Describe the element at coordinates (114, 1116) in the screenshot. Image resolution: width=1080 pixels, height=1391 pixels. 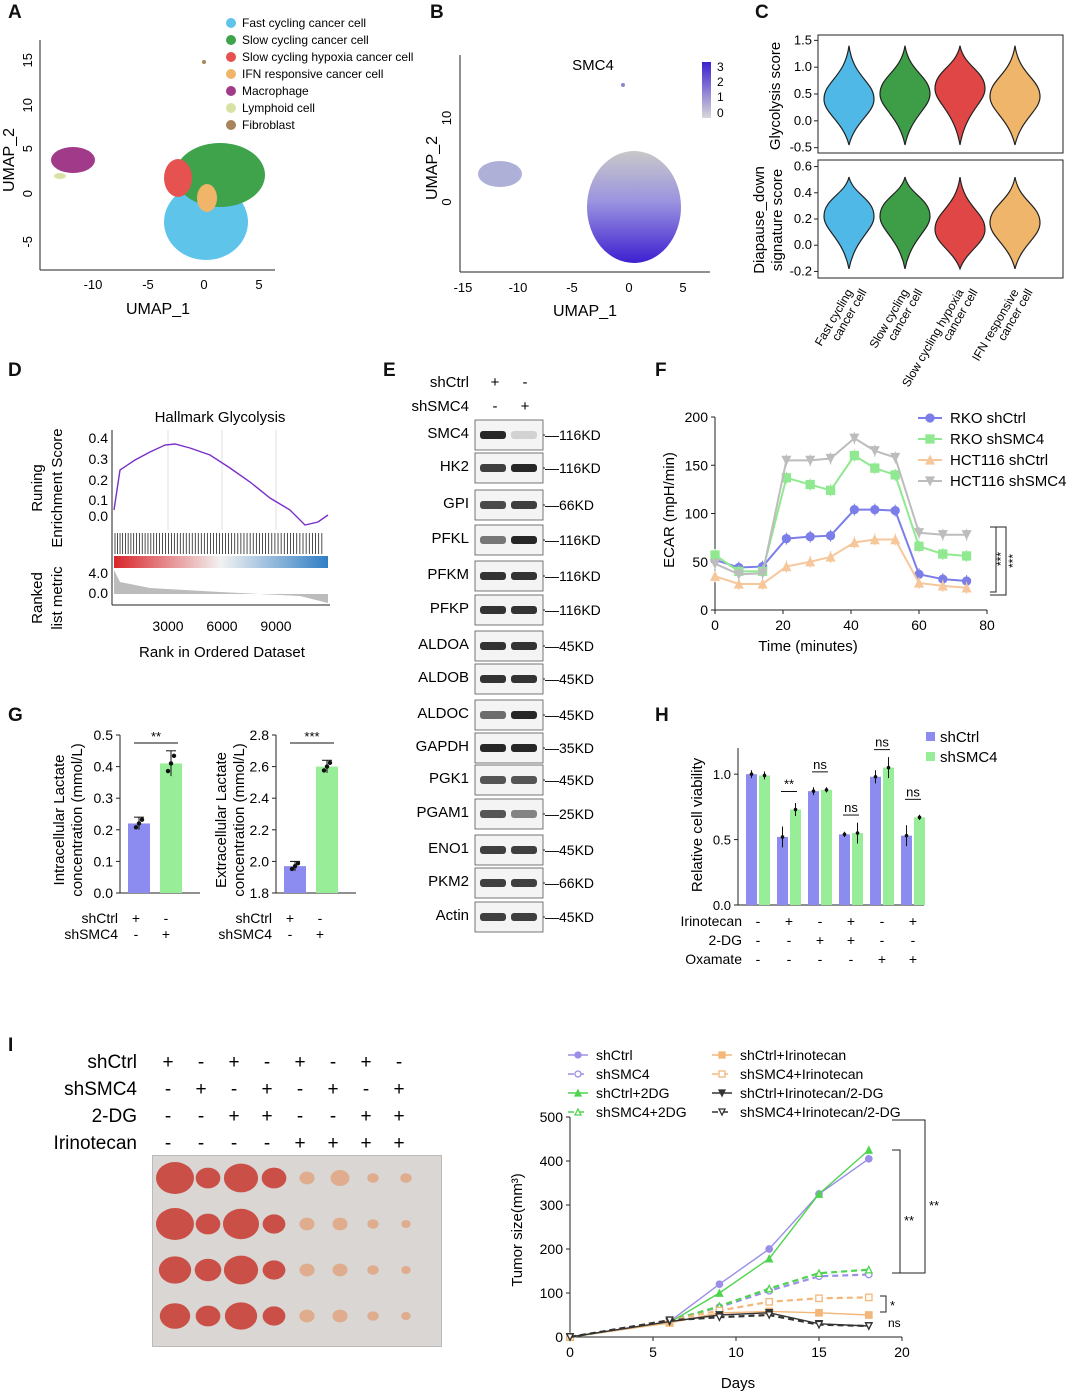
I see `i-row-label: 2-DG` at that location.